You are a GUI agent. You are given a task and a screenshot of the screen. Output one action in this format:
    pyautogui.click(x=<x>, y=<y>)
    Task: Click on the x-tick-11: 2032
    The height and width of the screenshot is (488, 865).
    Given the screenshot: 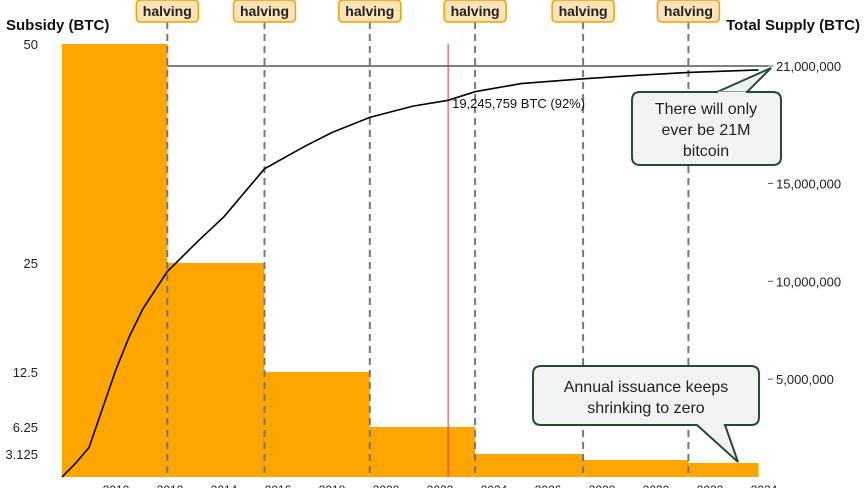 What is the action you would take?
    pyautogui.click(x=710, y=485)
    